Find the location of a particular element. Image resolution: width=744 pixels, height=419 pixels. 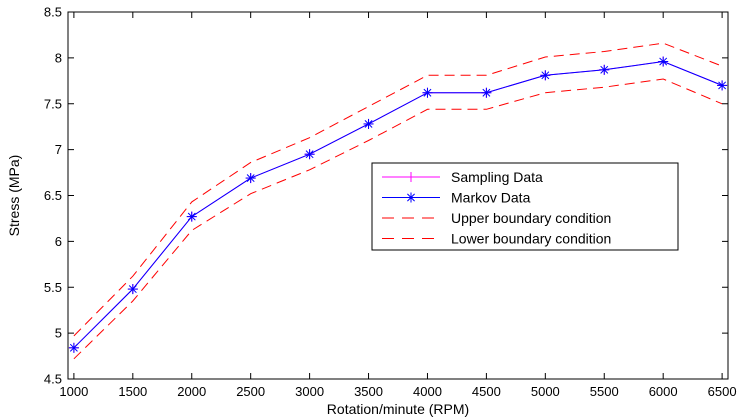

legend-item-4: Lower boundary condition is located at coordinates (496, 239).